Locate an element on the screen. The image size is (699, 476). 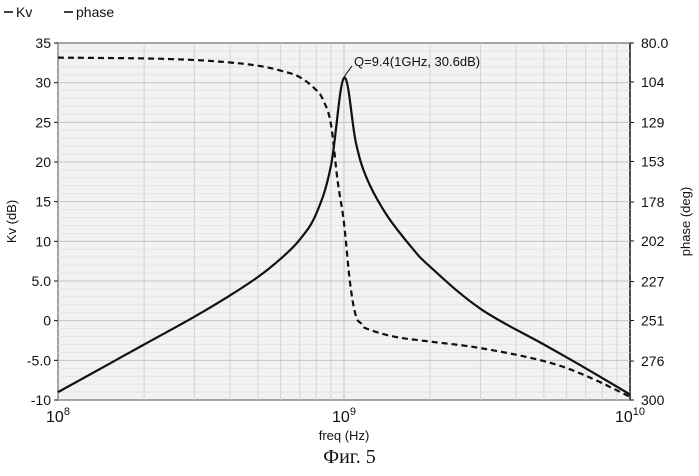
y-axis-right-label: phase (deg) is located at coordinates (685, 221).